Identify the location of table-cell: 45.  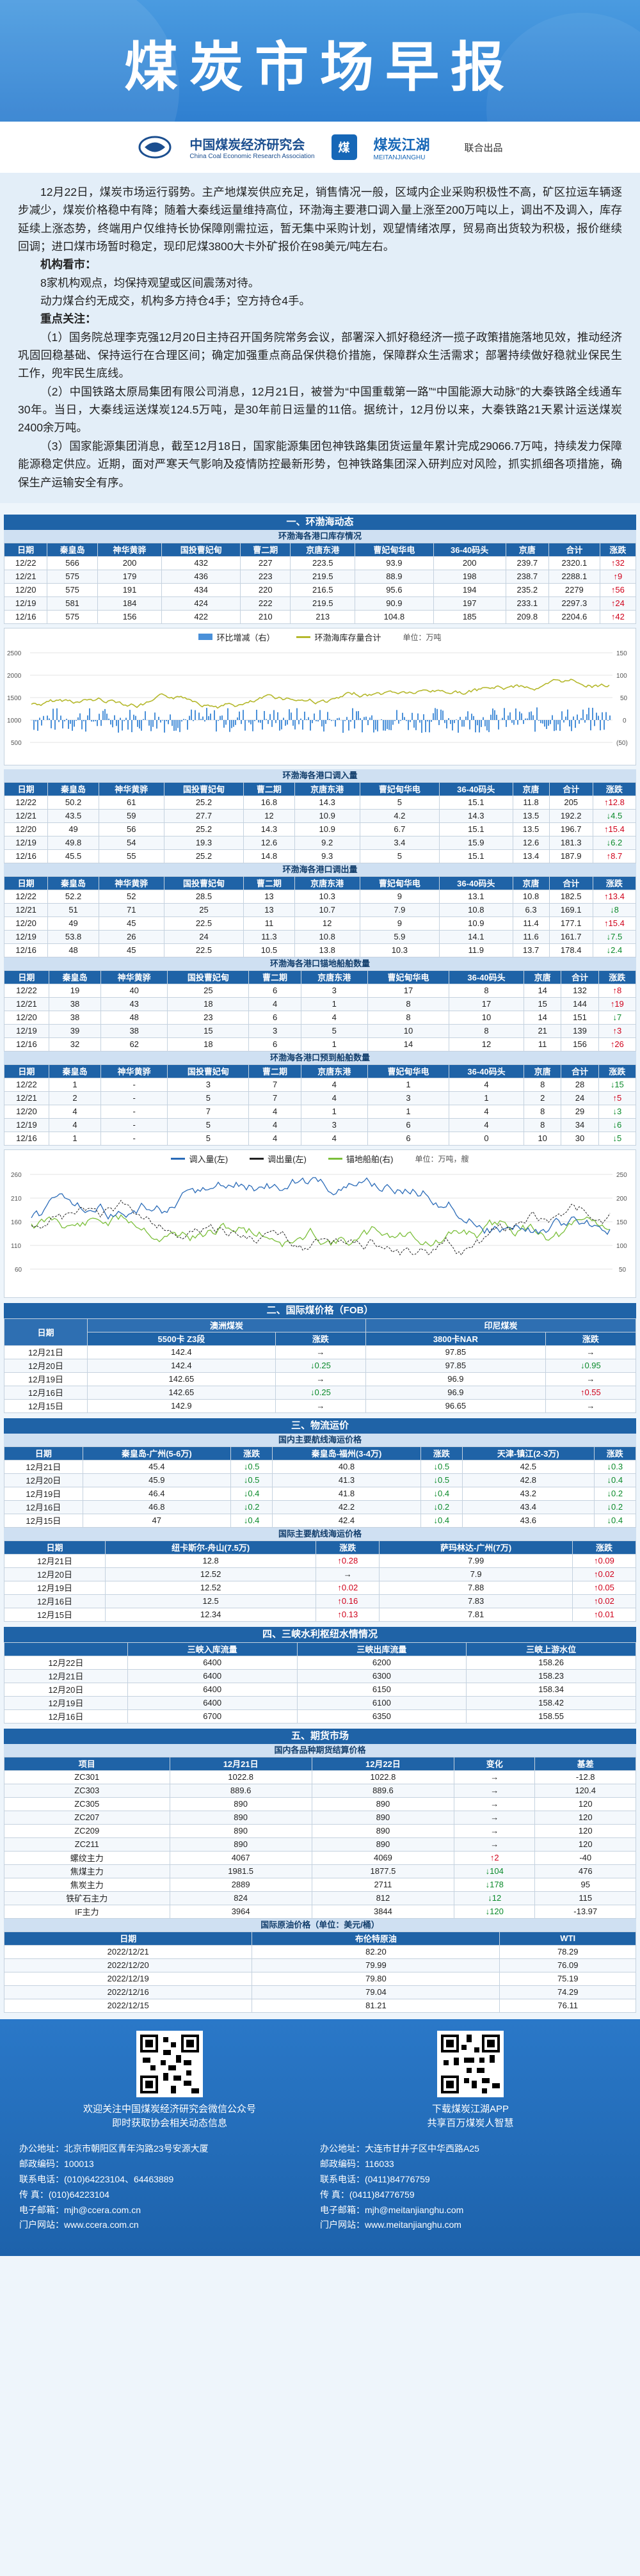
(131, 950).